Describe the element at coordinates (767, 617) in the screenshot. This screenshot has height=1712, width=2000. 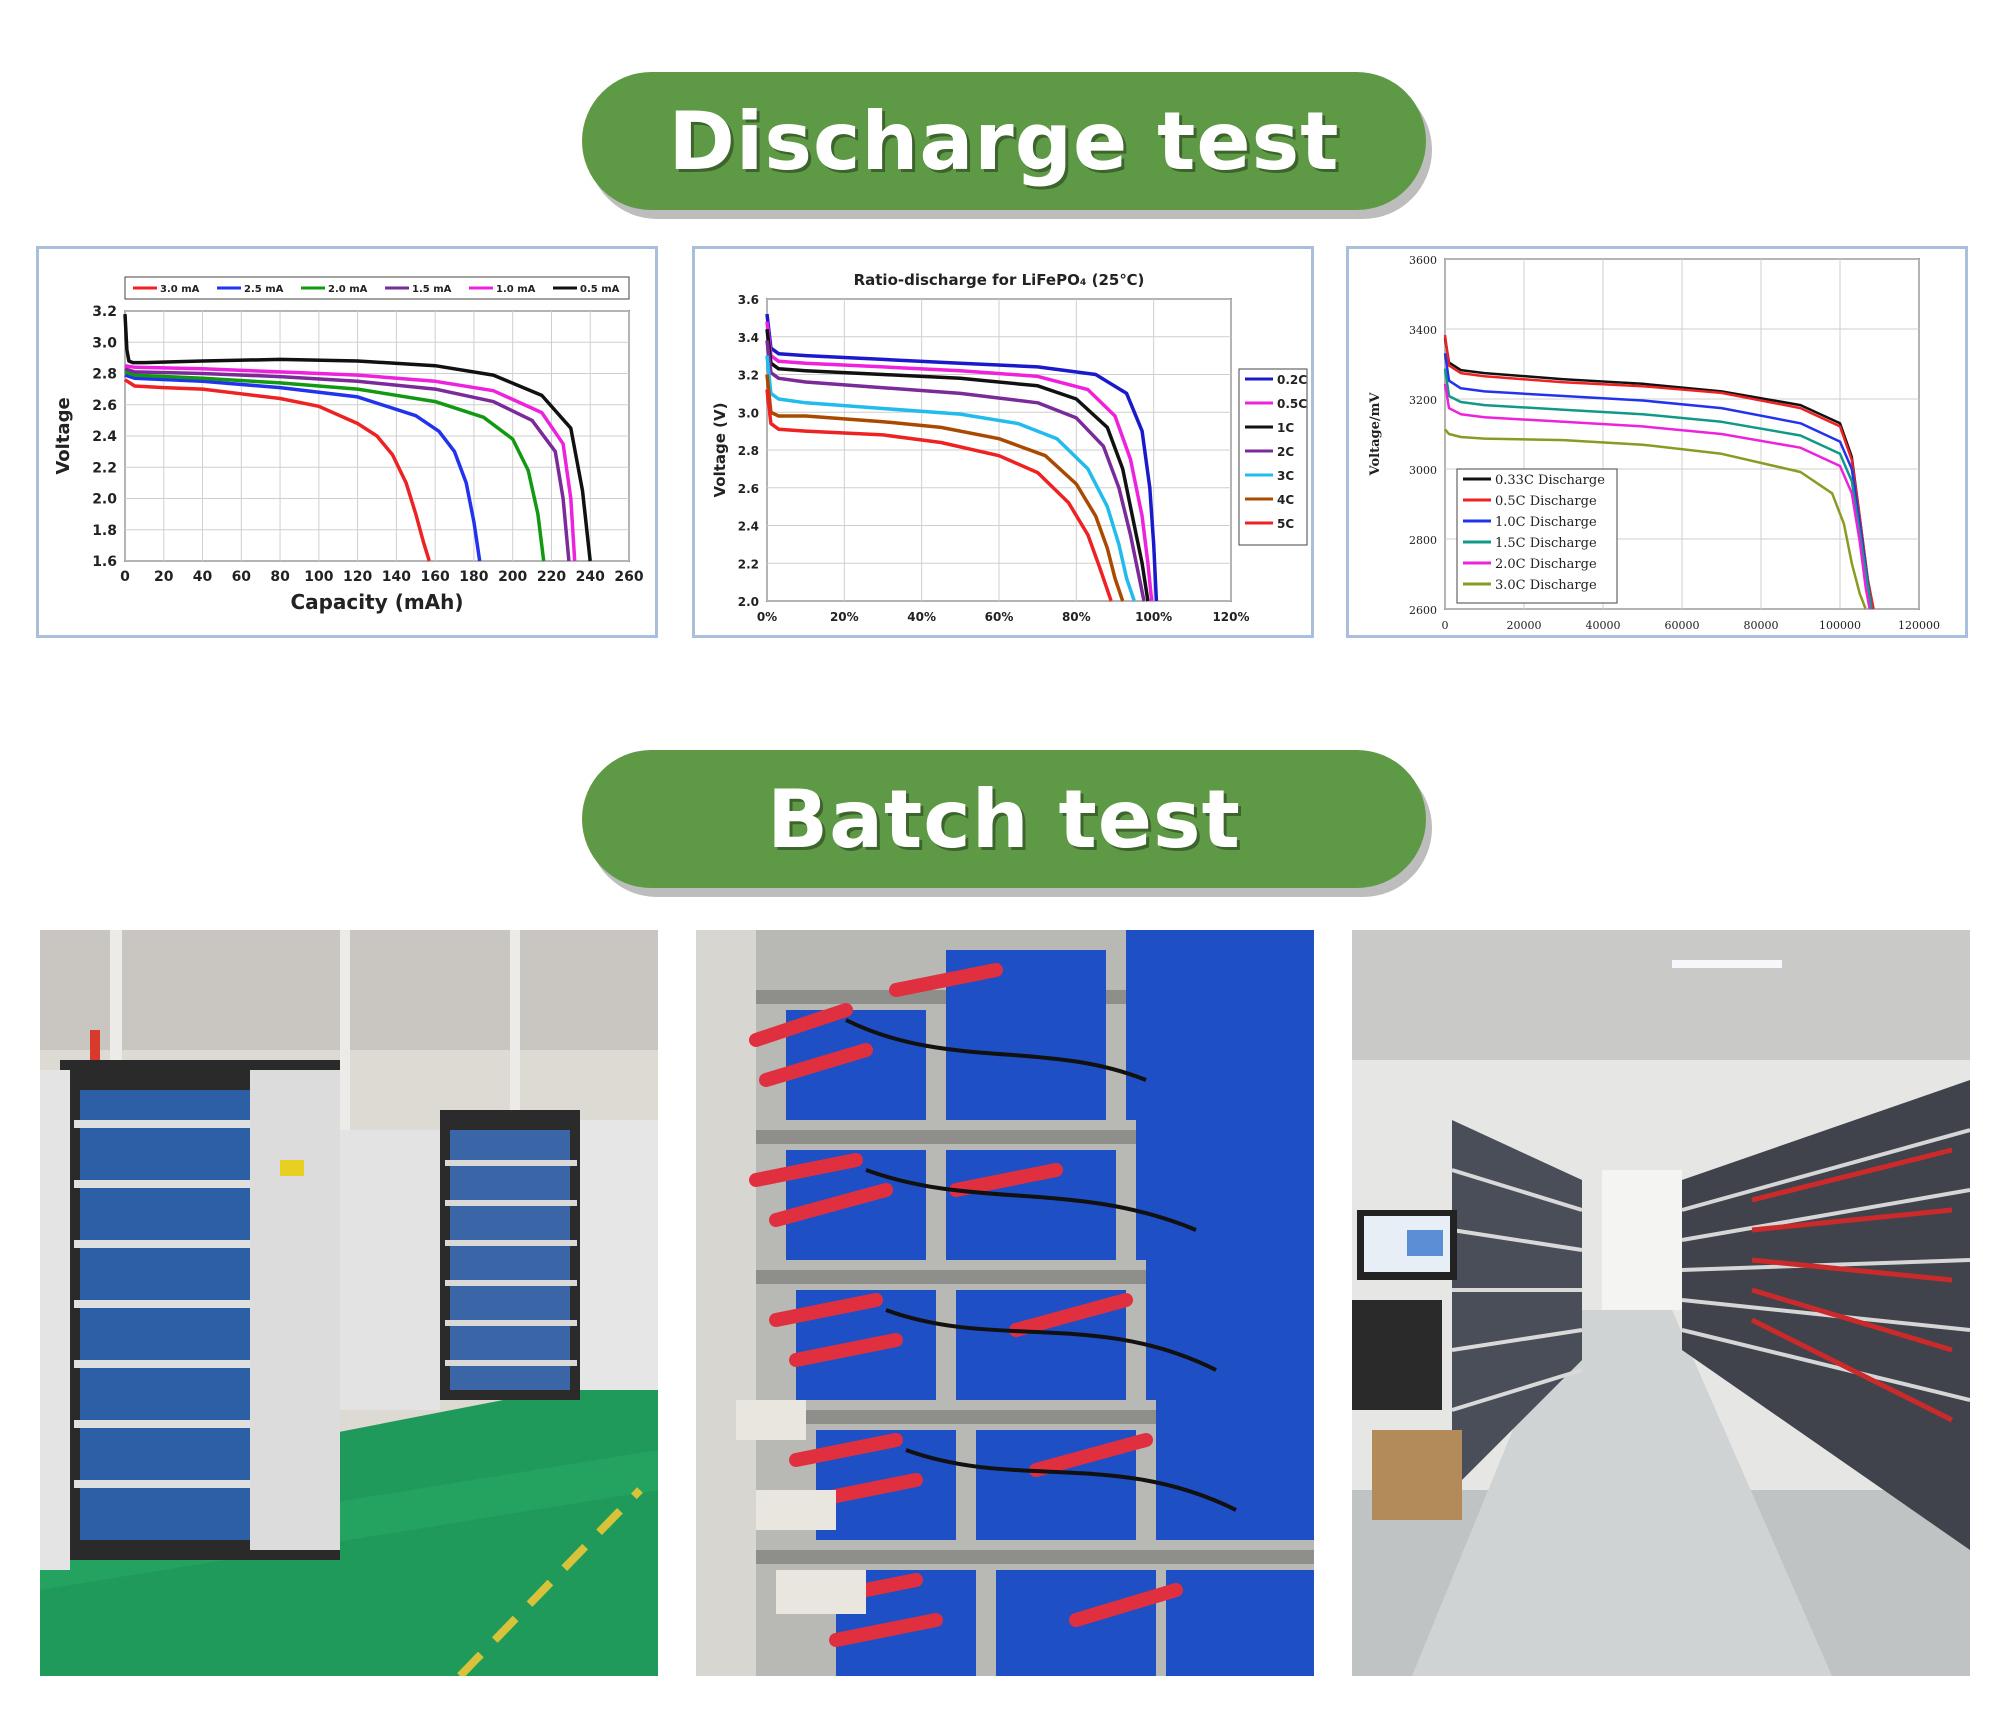
I see `x-tick-label: 0%` at that location.